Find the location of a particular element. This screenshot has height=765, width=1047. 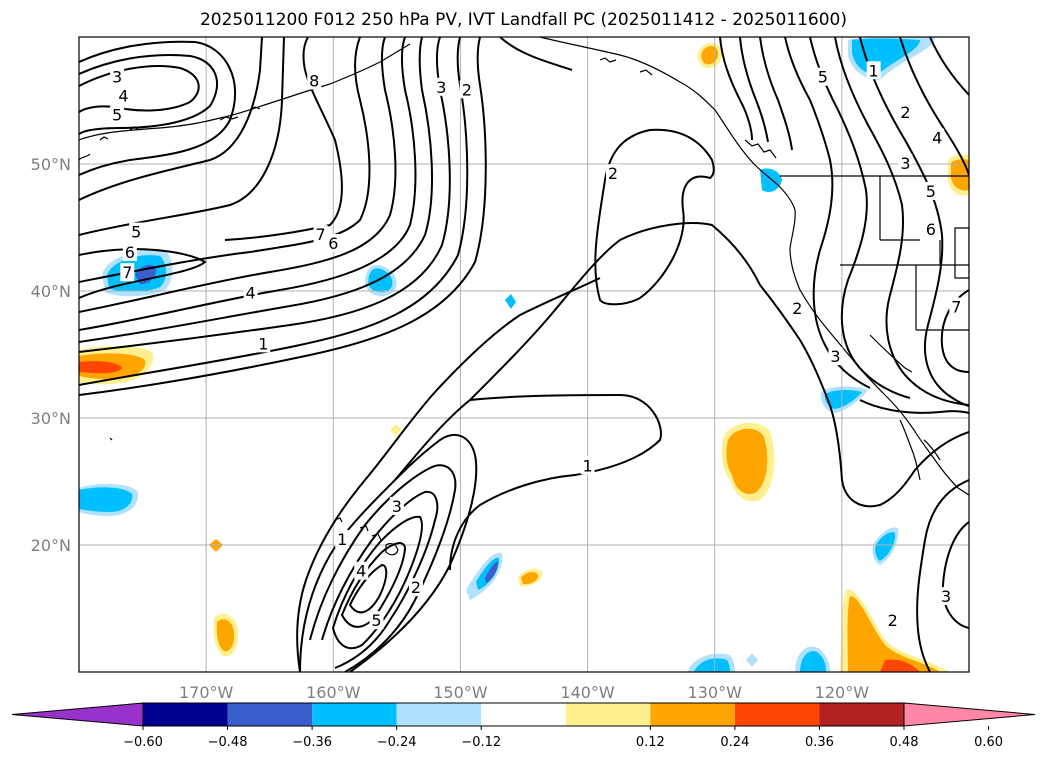

colorbar-tick-label: 0.12 is located at coordinates (650, 742).